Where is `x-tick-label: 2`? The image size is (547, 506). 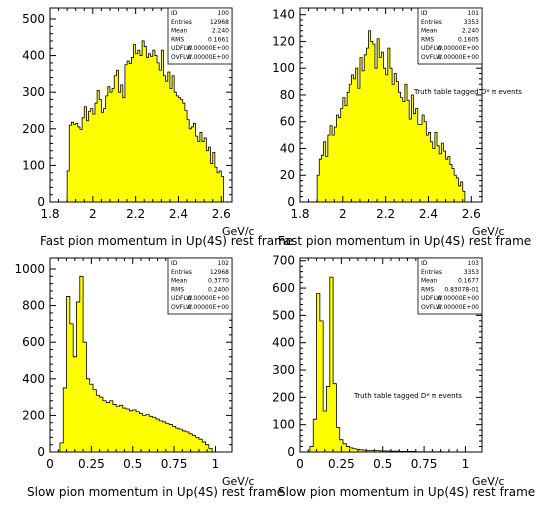
x-tick-label: 2 is located at coordinates (343, 214).